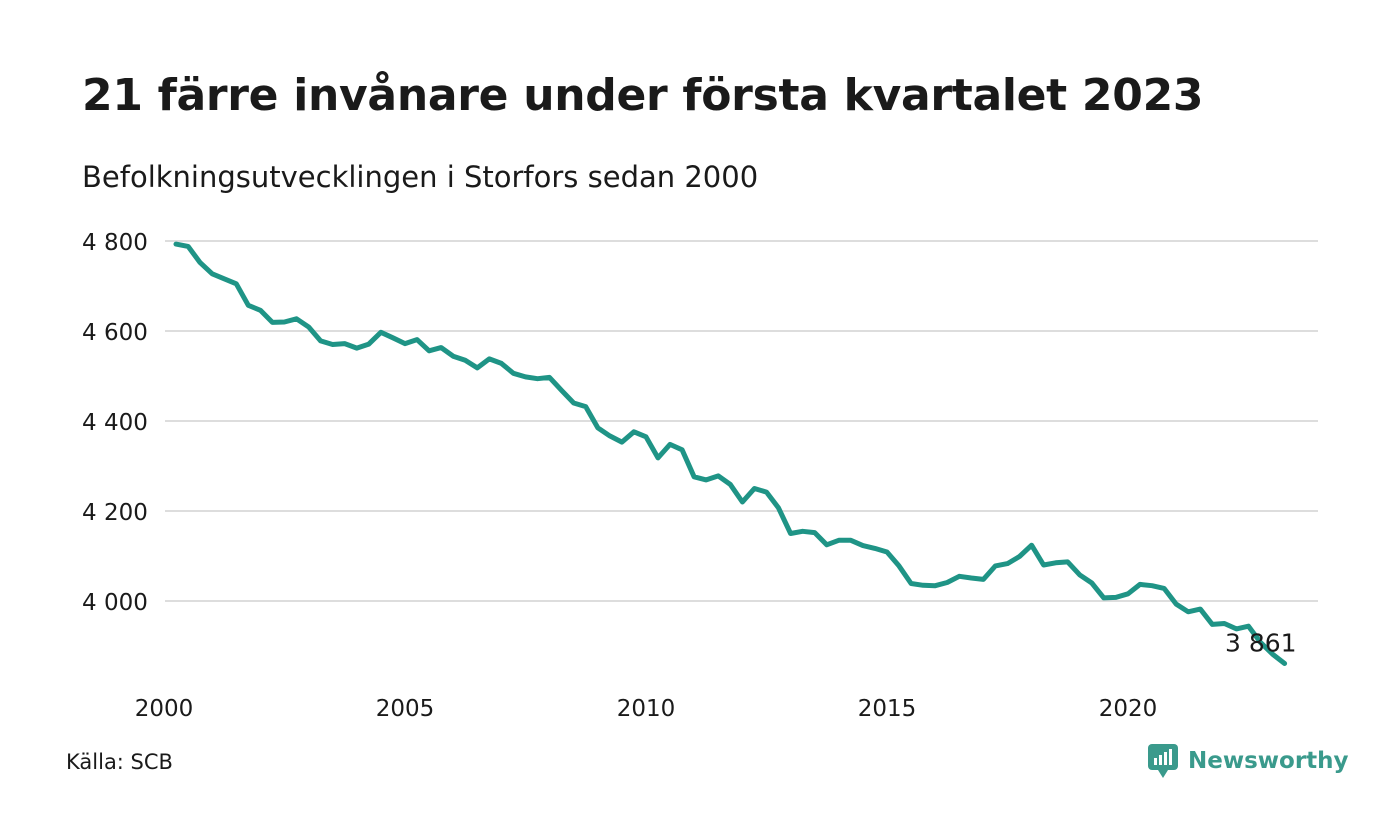 Image resolution: width=1400 pixels, height=840 pixels. Describe the element at coordinates (1128, 709) in the screenshot. I see `x-tick-label: 2020` at that location.